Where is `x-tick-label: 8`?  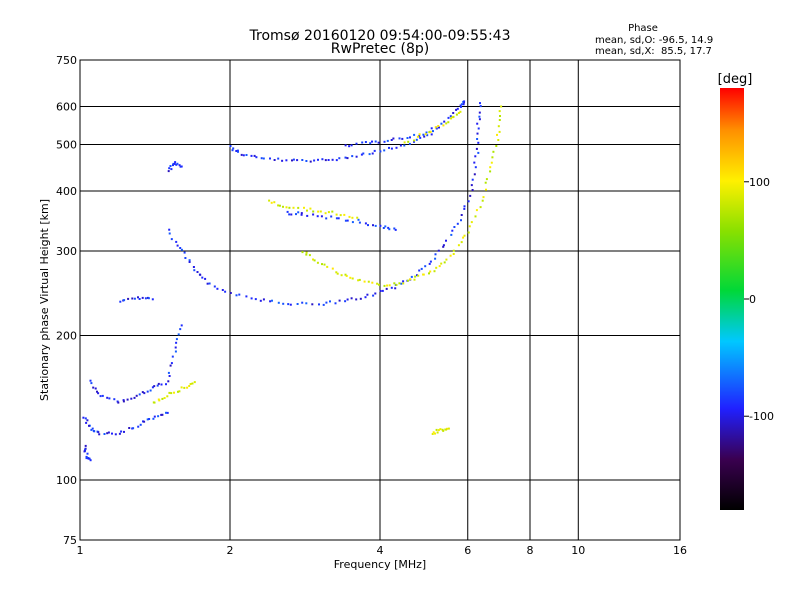
x-tick-label: 8 is located at coordinates (530, 550).